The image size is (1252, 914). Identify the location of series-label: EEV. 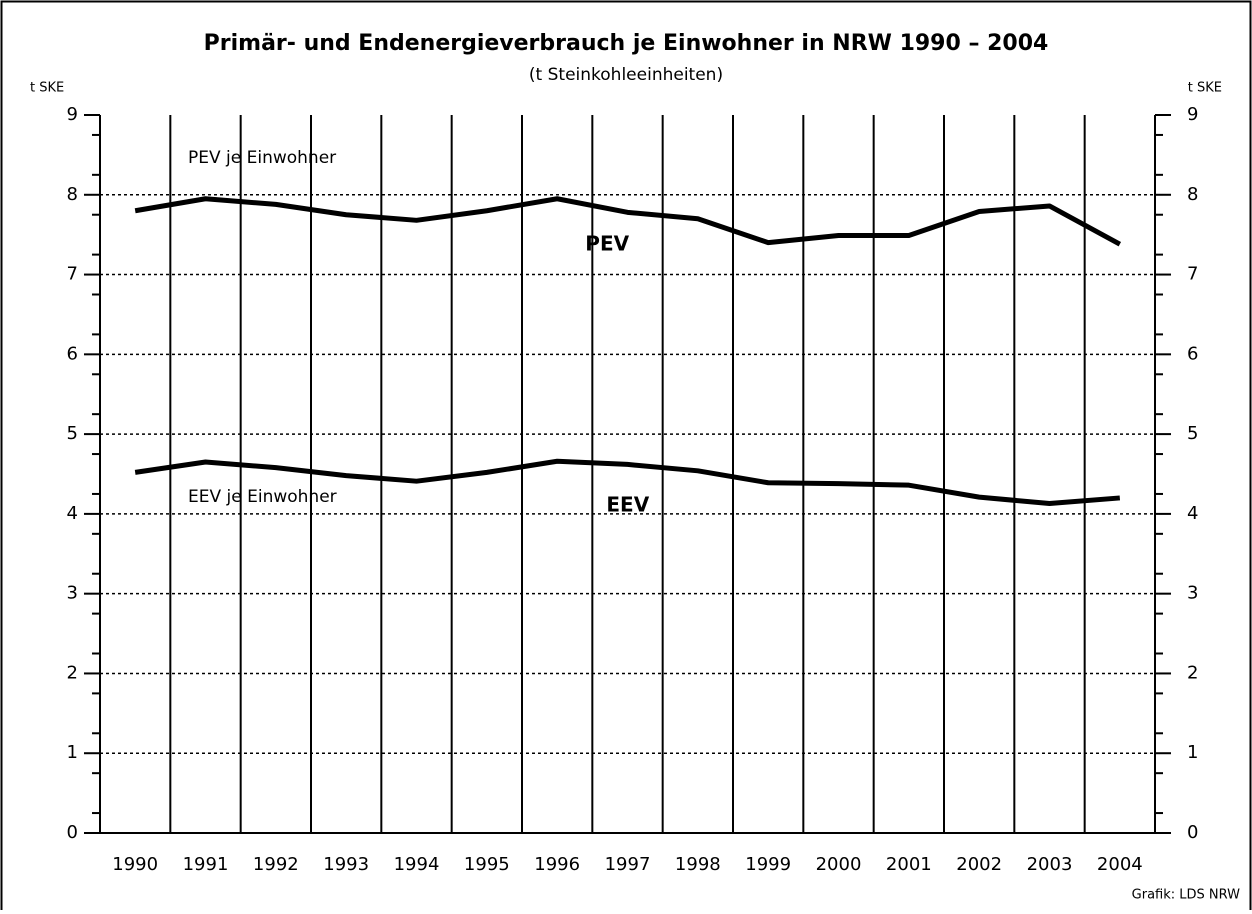
(627, 504).